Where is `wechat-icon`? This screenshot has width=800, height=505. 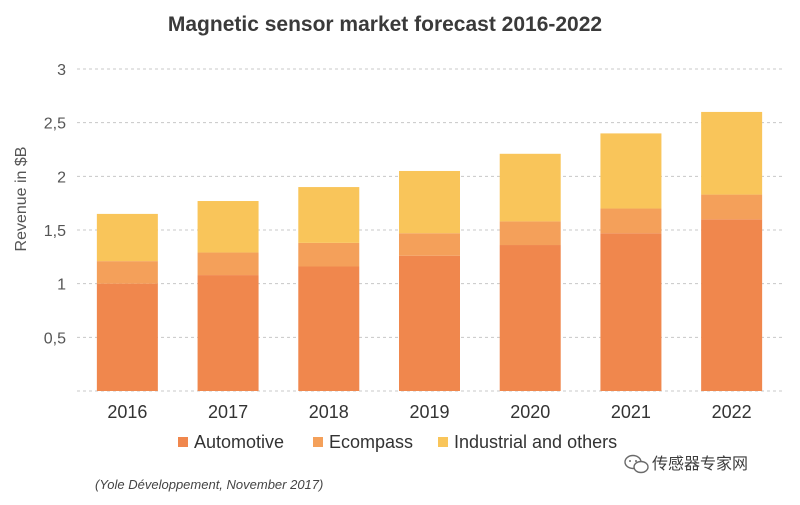 wechat-icon is located at coordinates (636, 464).